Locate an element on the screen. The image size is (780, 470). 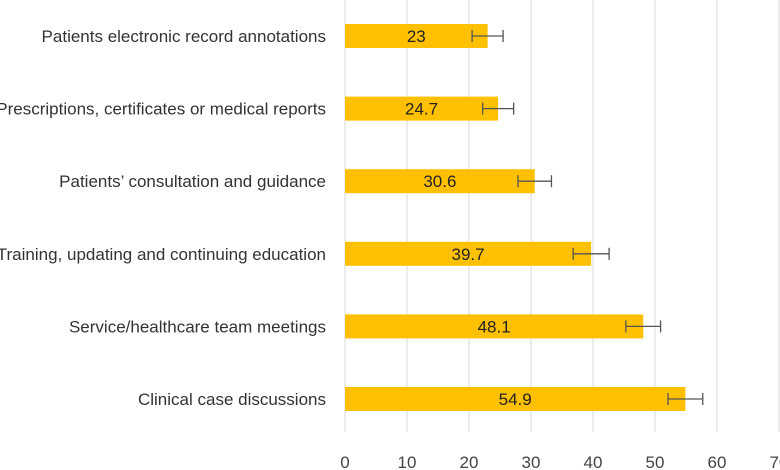
data-labels: 23 24.7 30.6 39.7 48.1 54.9 is located at coordinates (468, 218).